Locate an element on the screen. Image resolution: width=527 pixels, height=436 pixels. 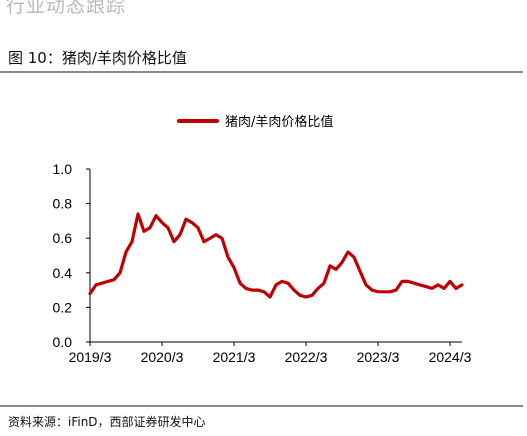
cutoff-section-heading: 行业动态跟踪 is located at coordinates (66, 8).